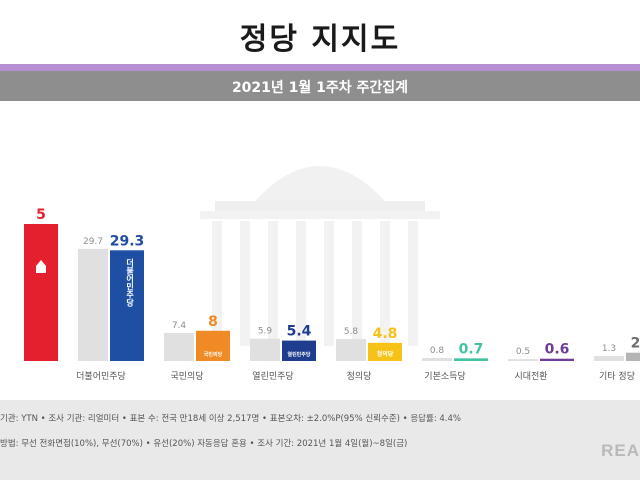 Image resolution: width=640 pixels, height=480 pixels. Describe the element at coordinates (320, 67) in the screenshot. I see `title-divider` at that location.